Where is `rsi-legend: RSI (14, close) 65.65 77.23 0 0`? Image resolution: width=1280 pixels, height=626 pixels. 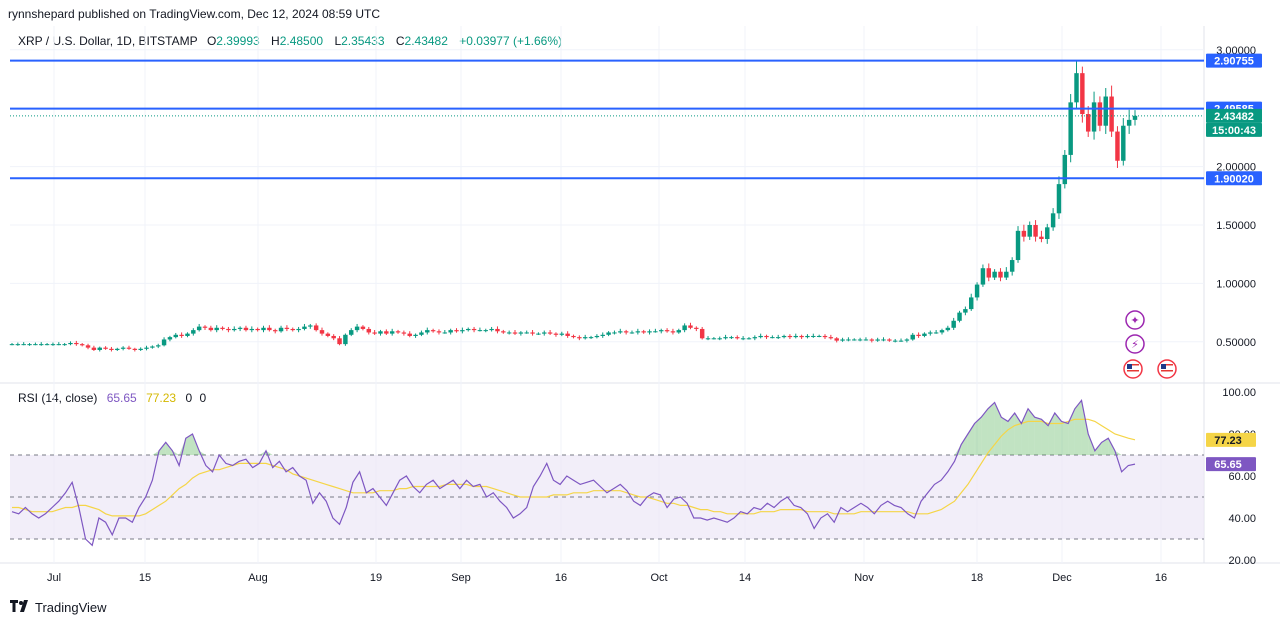
rsi-legend: RSI (14, close) 65.65 77.23 0 0 is located at coordinates (114, 398).